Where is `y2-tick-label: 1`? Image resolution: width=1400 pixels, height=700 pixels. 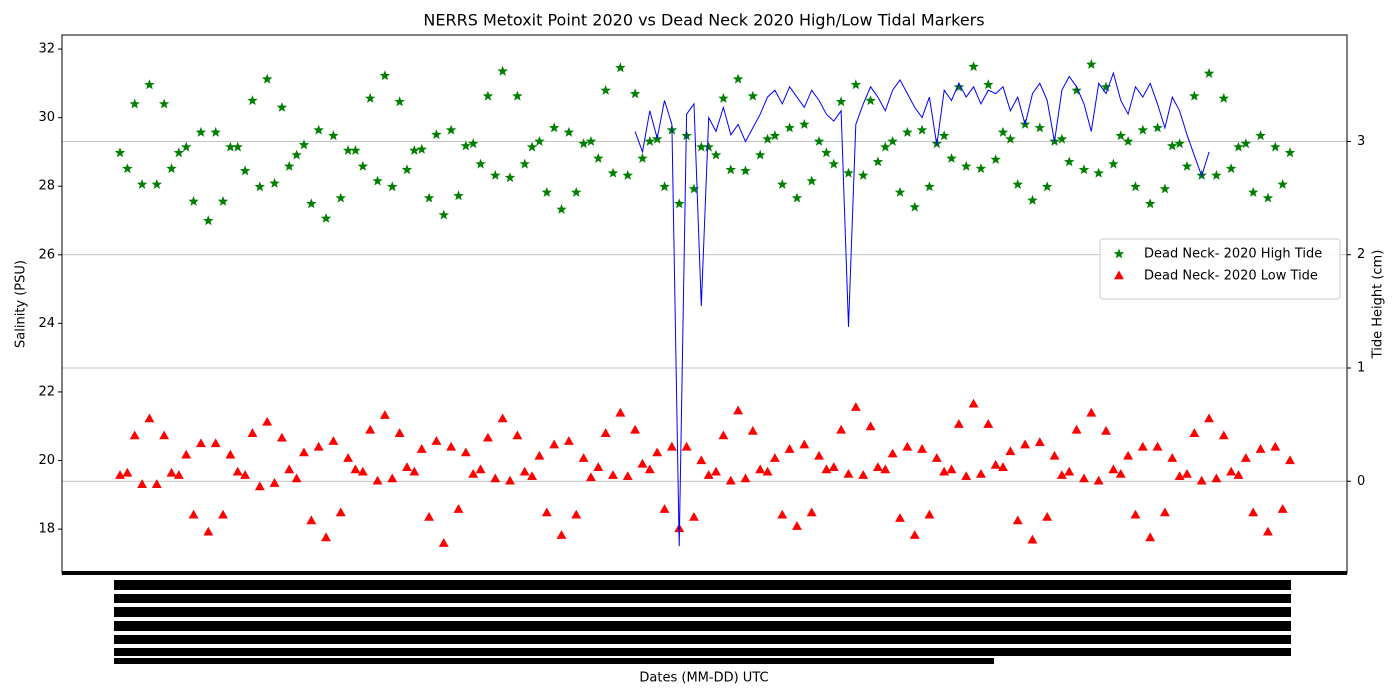 y2-tick-label: 1 is located at coordinates (1361, 367).